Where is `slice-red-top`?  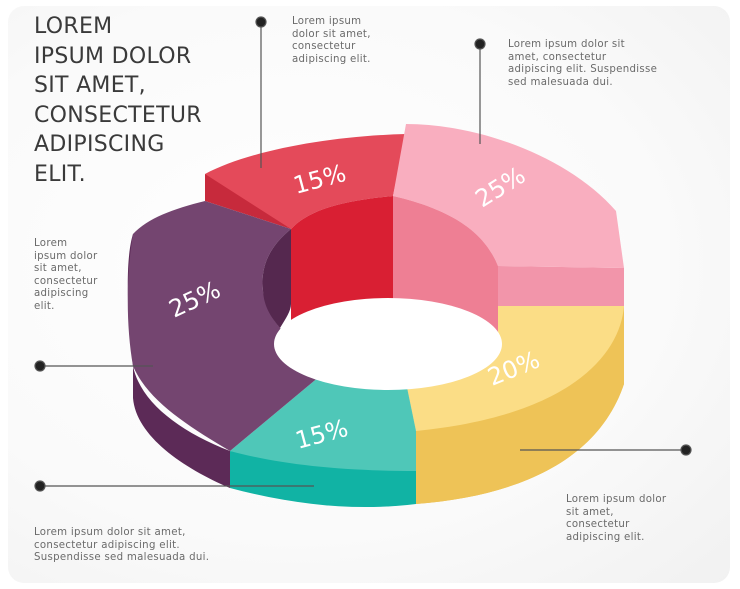
slice-red-top is located at coordinates (305, 181).